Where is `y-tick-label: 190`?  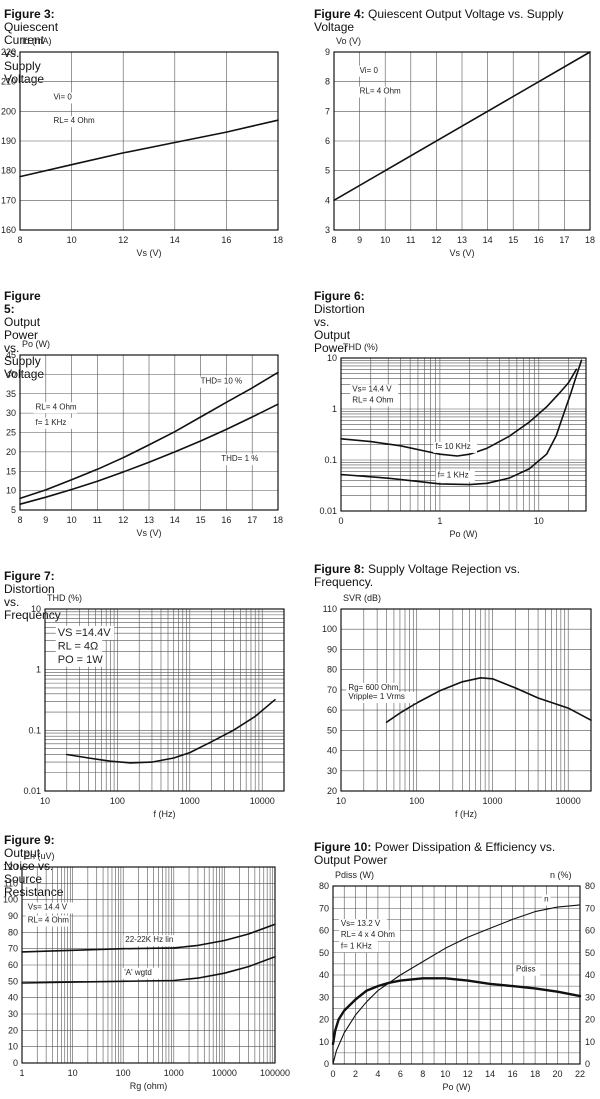
y-tick-label: 190 is located at coordinates (8, 141).